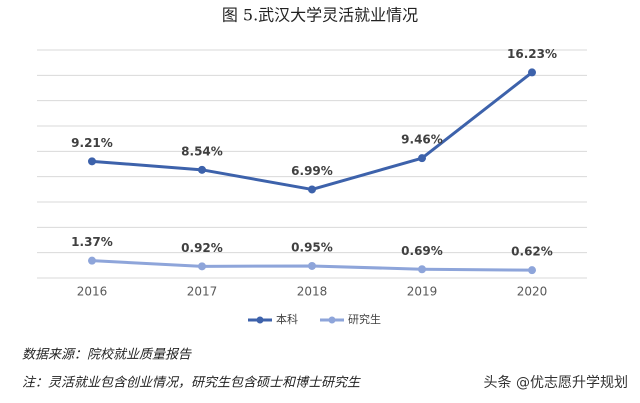 The width and height of the screenshot is (640, 403). What do you see at coordinates (92, 242) in the screenshot?
I see `data-label: 1.37%` at bounding box center [92, 242].